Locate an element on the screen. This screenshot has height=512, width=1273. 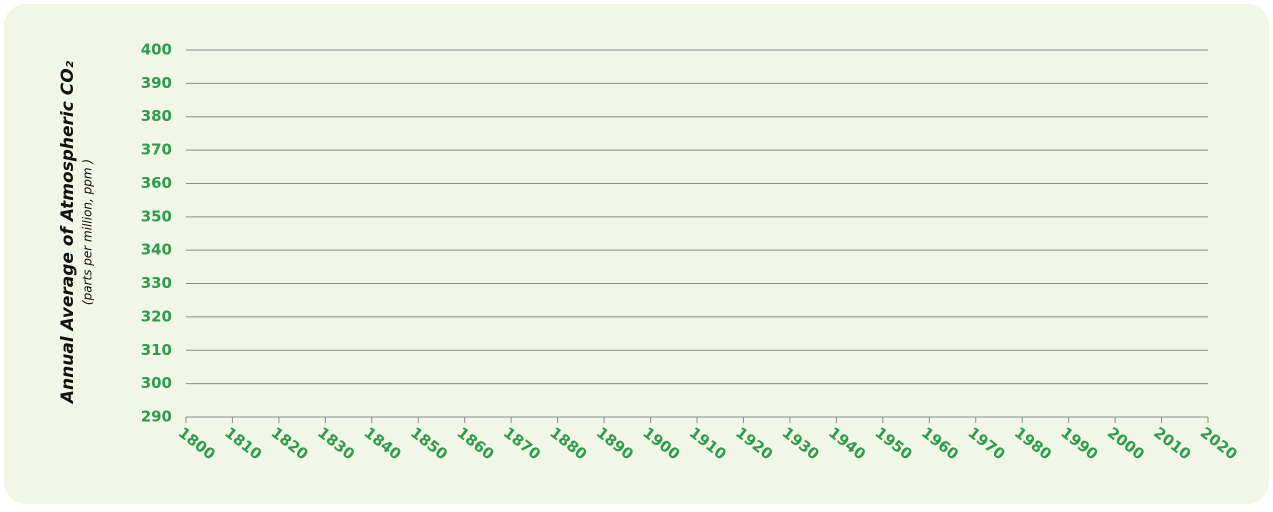
y-tick-label: 290 is located at coordinates (156, 417).